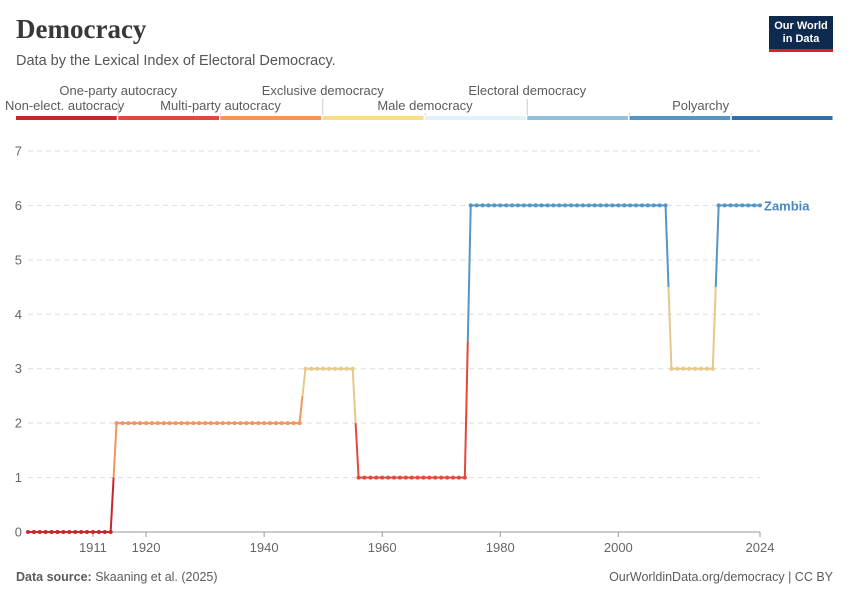  Describe the element at coordinates (81, 29) in the screenshot. I see `page-title: Democracy` at that location.